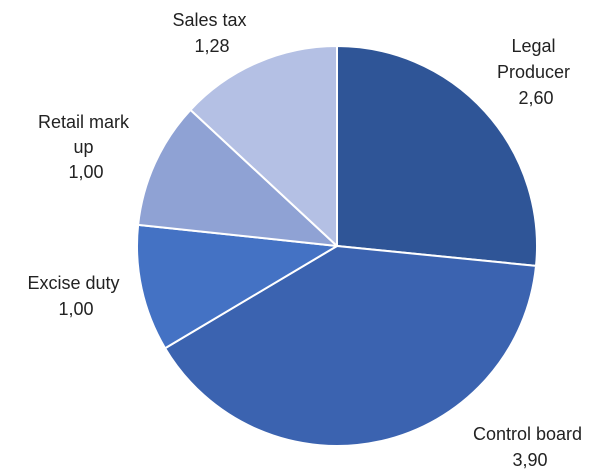  Describe the element at coordinates (529, 460) in the screenshot. I see `slice-value: 3,90` at that location.